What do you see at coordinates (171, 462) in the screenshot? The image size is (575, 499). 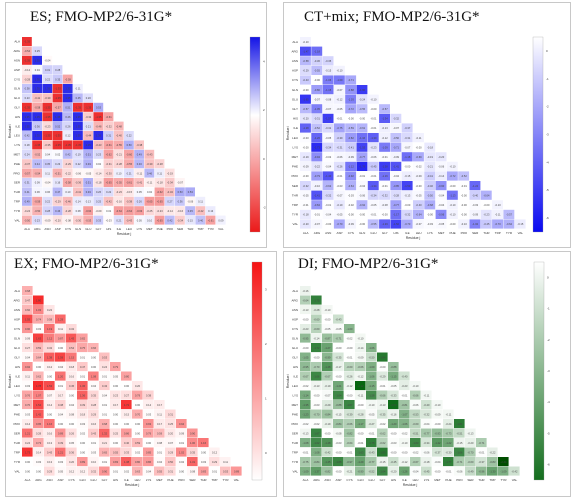 I see `cell-value: 0.50` at bounding box center [171, 462].